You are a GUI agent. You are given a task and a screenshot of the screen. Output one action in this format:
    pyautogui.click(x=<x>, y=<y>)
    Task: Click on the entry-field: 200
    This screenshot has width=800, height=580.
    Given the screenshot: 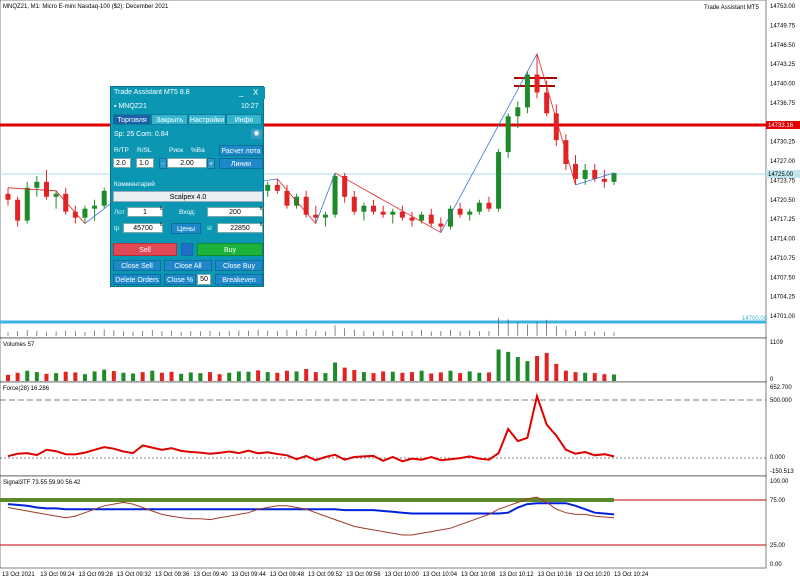 What is the action you would take?
    pyautogui.click(x=235, y=212)
    